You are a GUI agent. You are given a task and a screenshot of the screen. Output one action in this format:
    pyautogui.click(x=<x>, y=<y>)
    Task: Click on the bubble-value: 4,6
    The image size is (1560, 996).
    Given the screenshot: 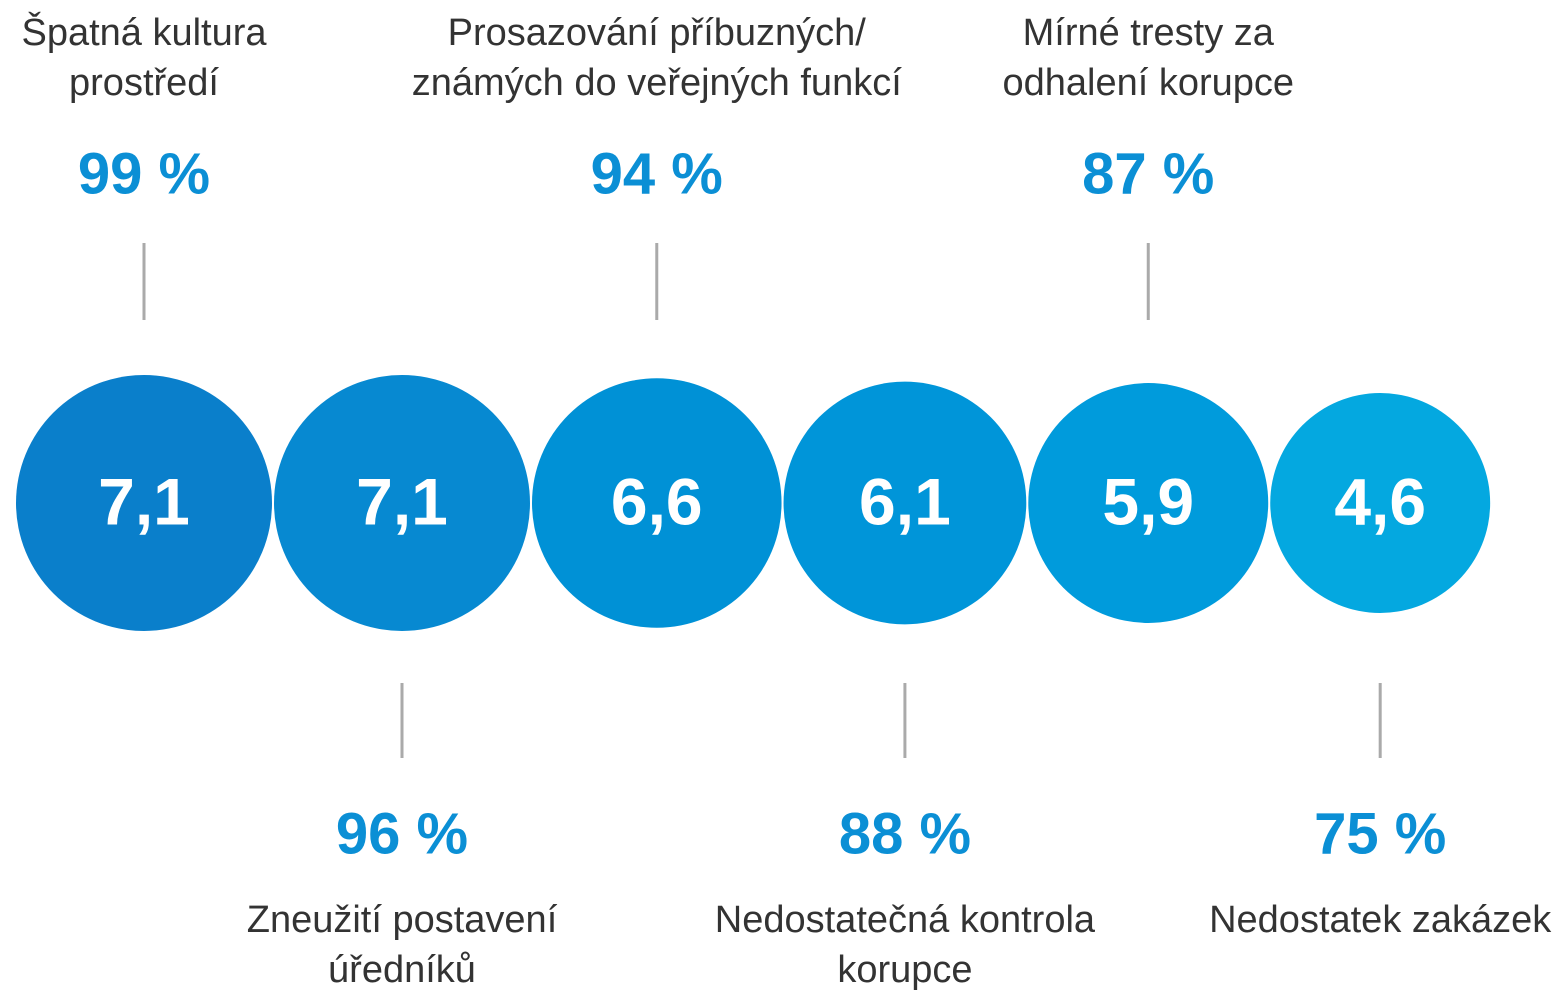 What is the action you would take?
    pyautogui.click(x=1380, y=501)
    